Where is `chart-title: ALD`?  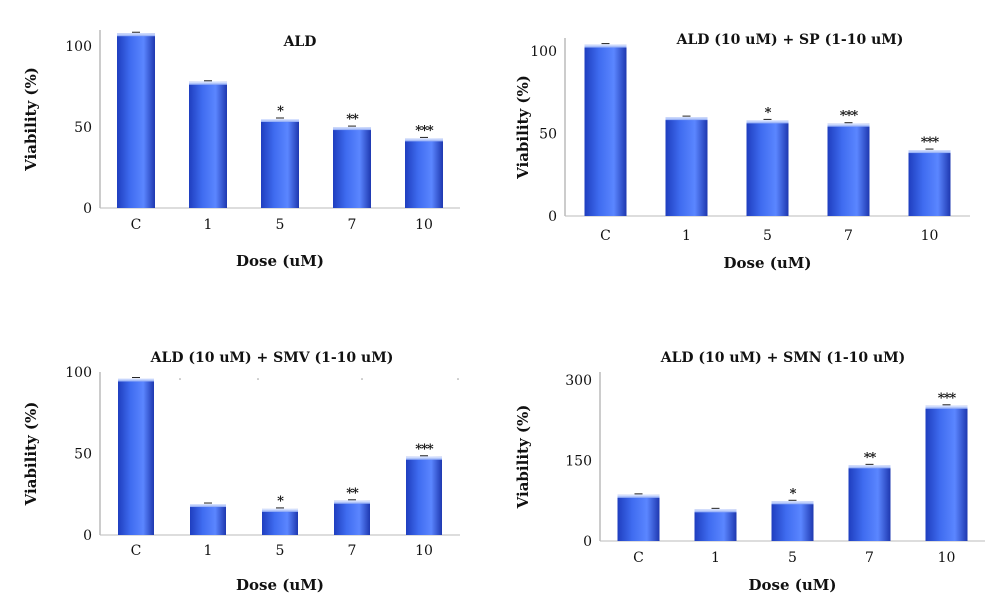
chart-title: ALD is located at coordinates (300, 42).